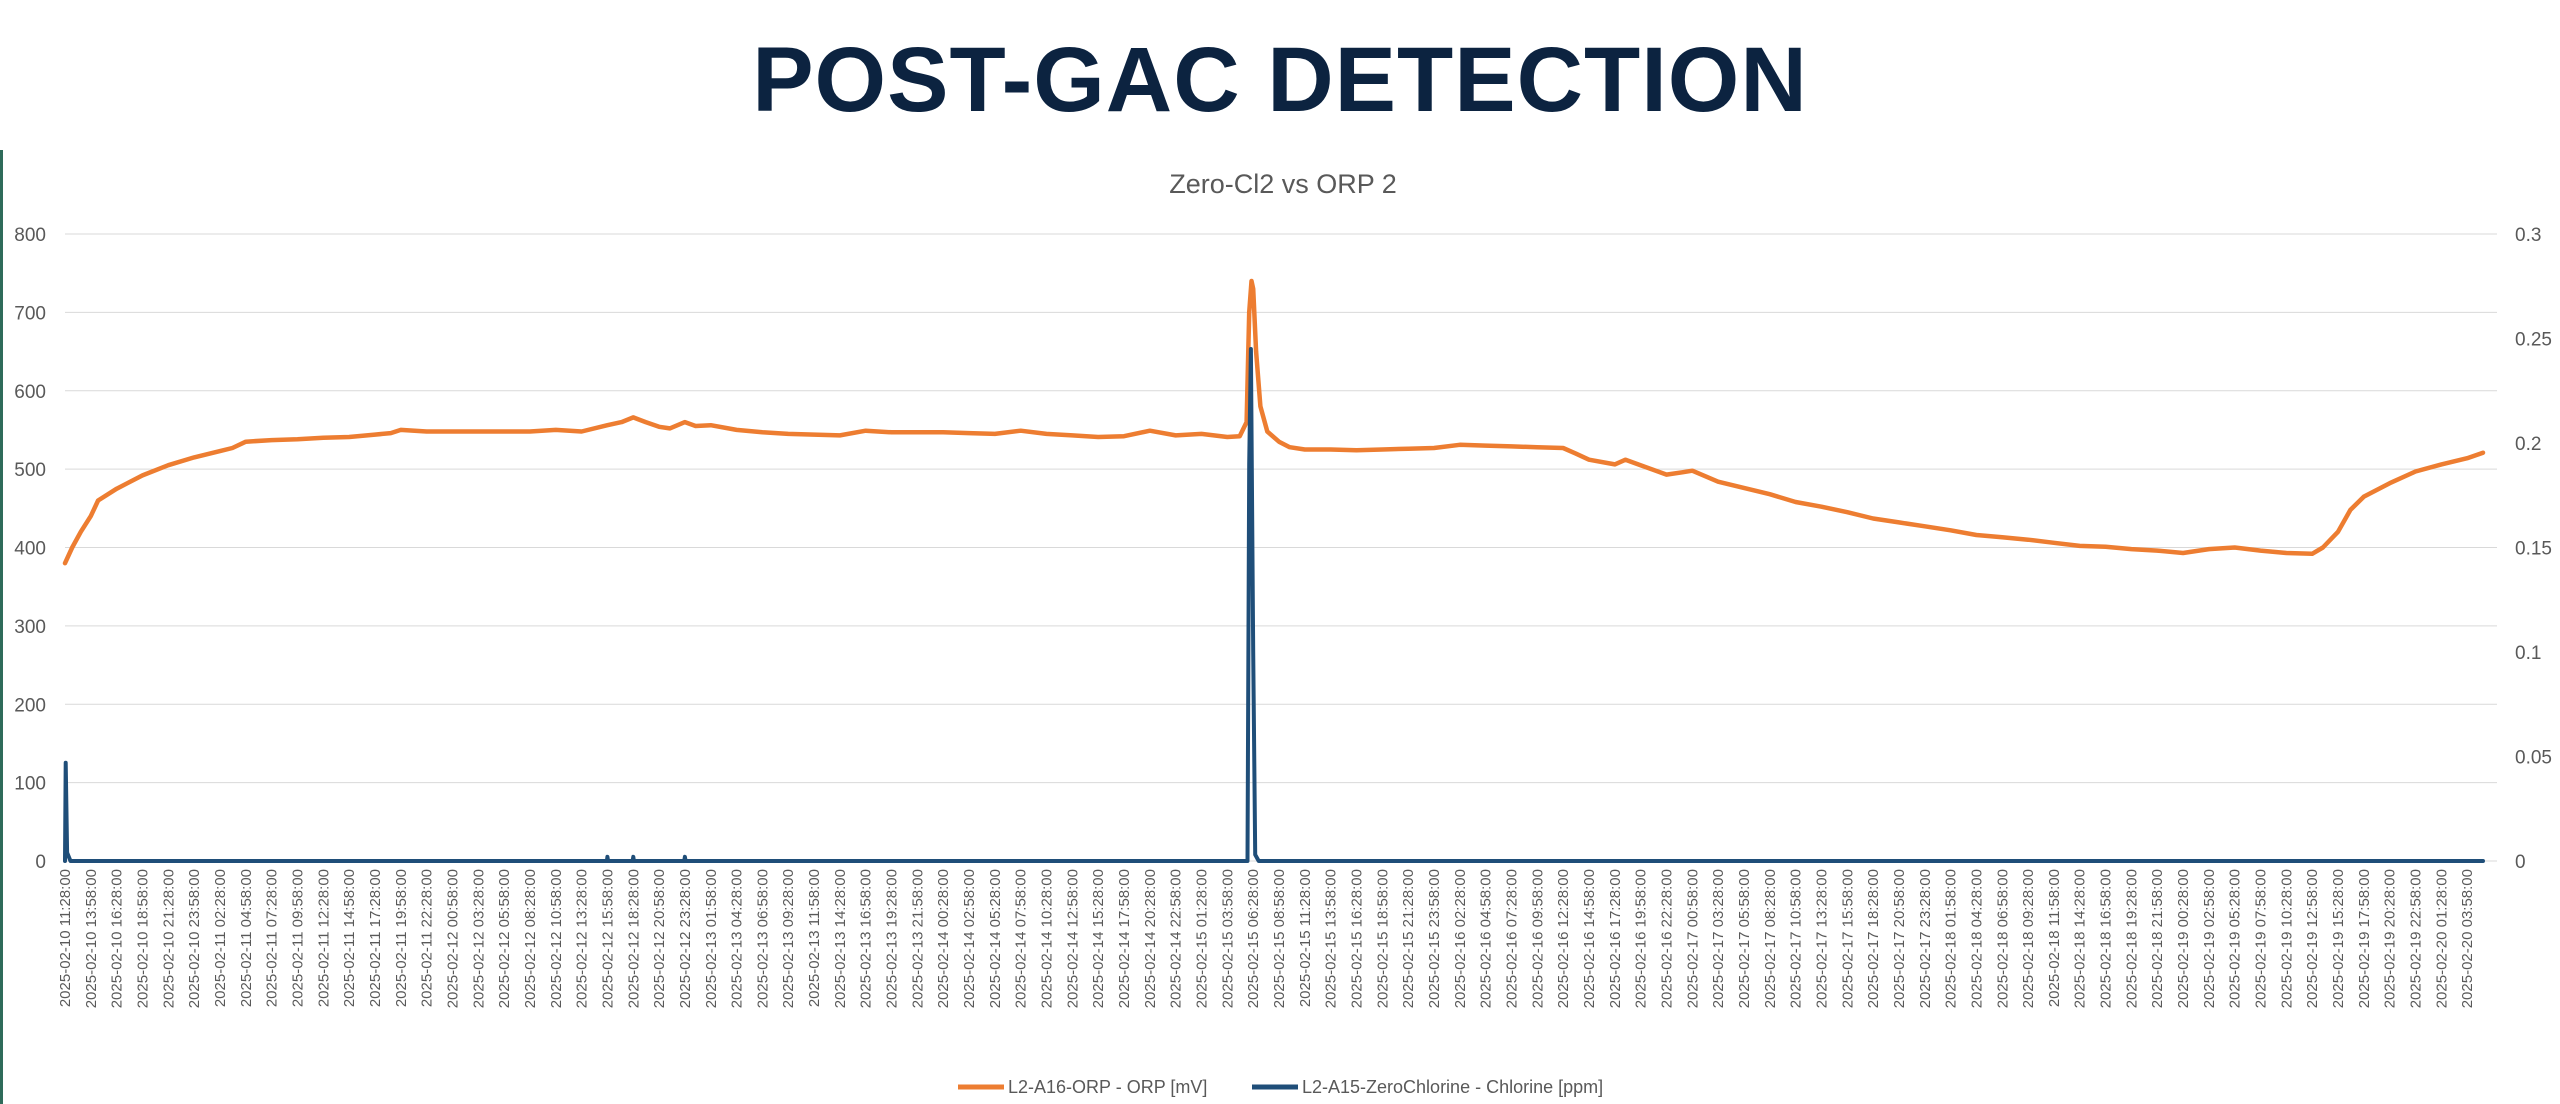 The image size is (2560, 1104). I want to click on x-tick-label: 2025-02-13 11:58:00, so click(814, 938).